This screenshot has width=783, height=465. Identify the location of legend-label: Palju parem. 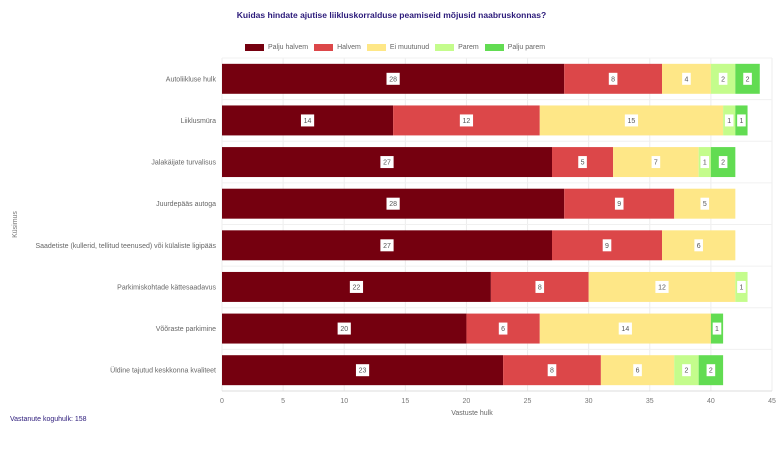
(526, 47).